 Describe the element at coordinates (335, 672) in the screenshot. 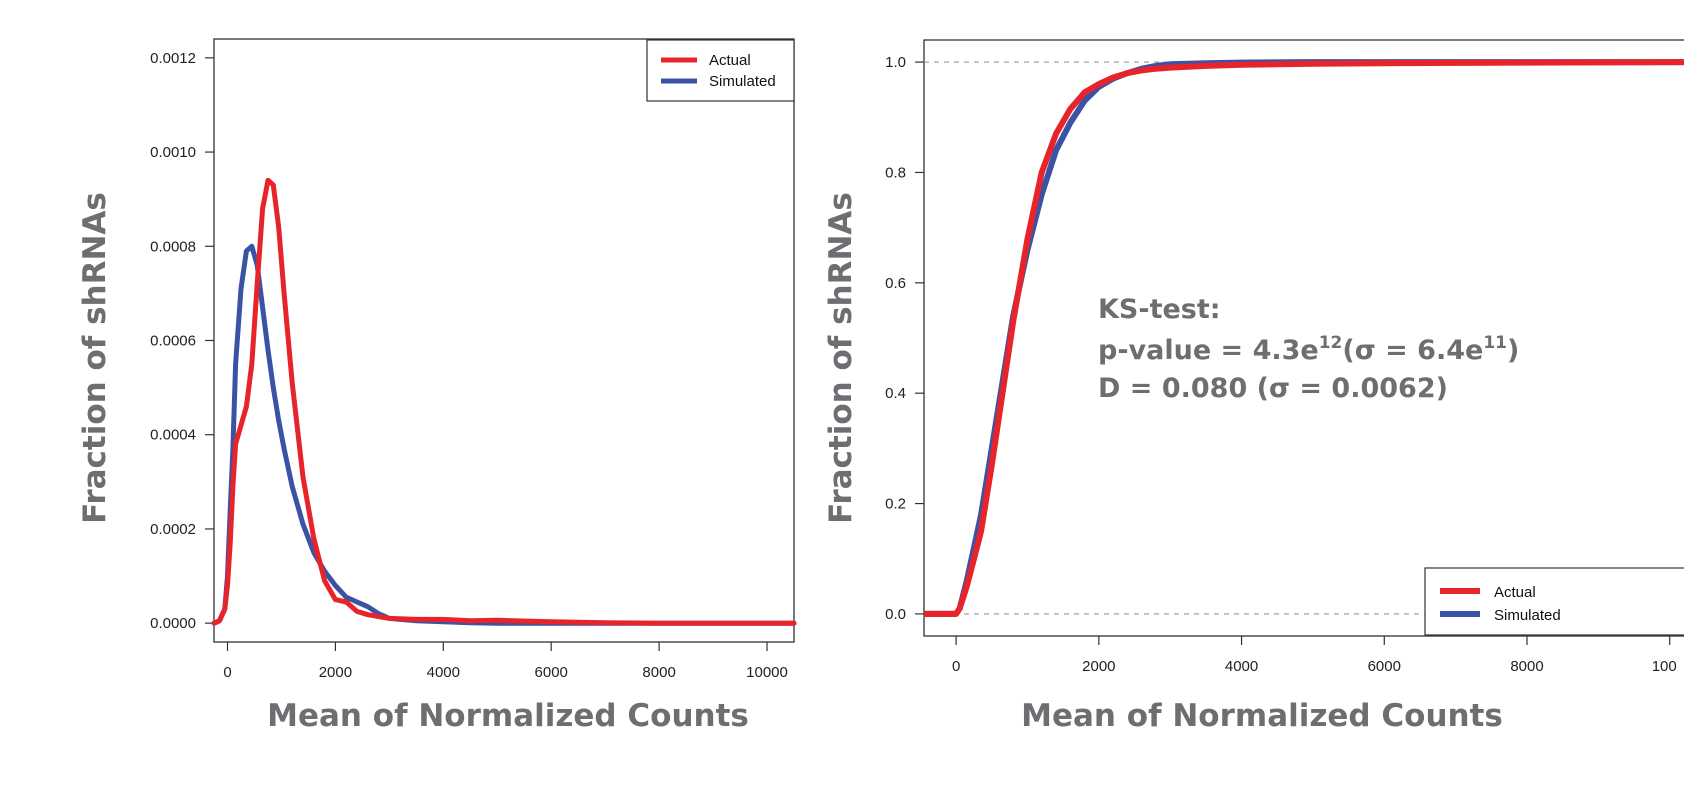

I see `left-x-tick-label: 2000` at that location.